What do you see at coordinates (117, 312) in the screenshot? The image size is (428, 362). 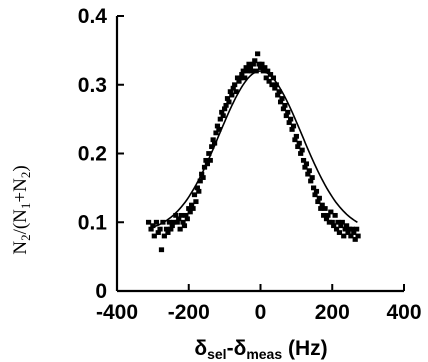 I see `x-tick-label: -400` at bounding box center [117, 312].